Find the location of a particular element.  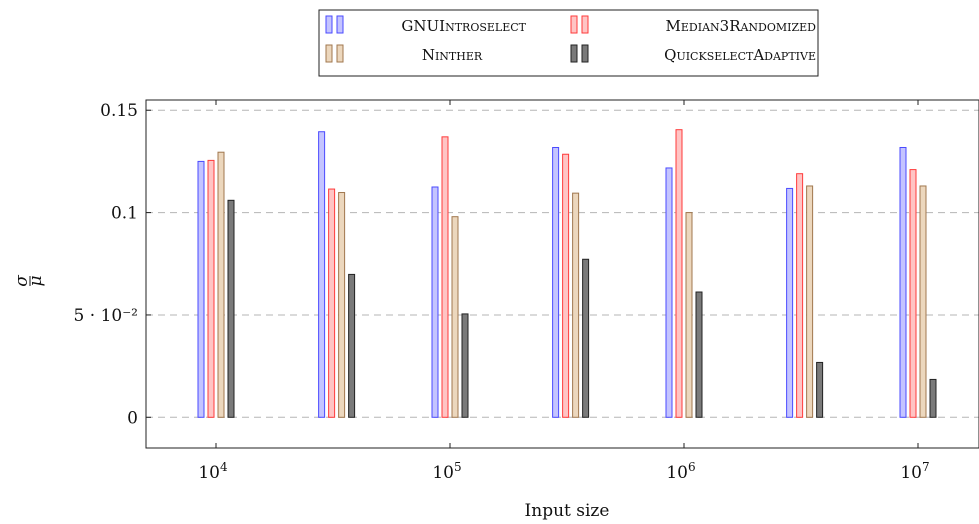

x-tick-label: 10⁴ is located at coordinates (213, 471).